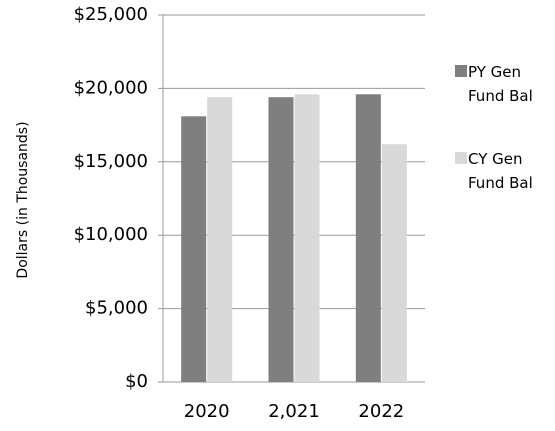 The height and width of the screenshot is (431, 555). I want to click on y-axis-label: Dollars (in Thousands), so click(23, 199).